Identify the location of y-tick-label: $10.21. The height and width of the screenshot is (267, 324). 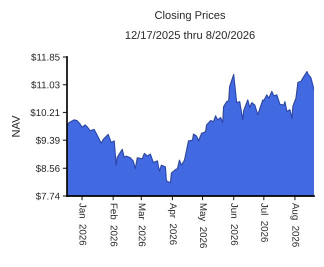
(45, 112).